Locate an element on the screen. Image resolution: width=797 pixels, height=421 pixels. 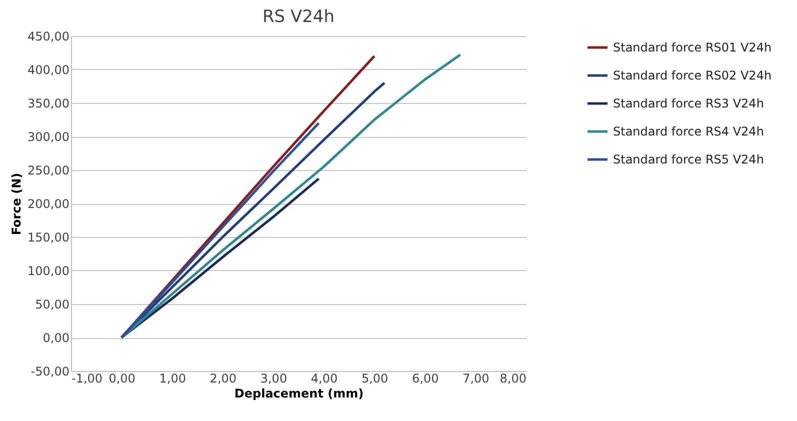
x-tick-label: 8,00 is located at coordinates (513, 379).